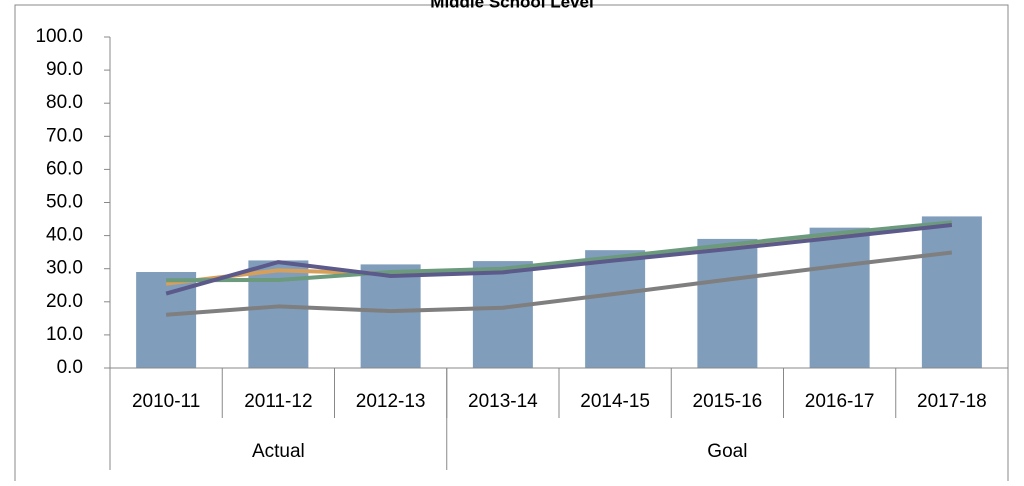 Image resolution: width=1024 pixels, height=486 pixels. Describe the element at coordinates (59, 36) in the screenshot. I see `y-tick-label: 100.0` at that location.